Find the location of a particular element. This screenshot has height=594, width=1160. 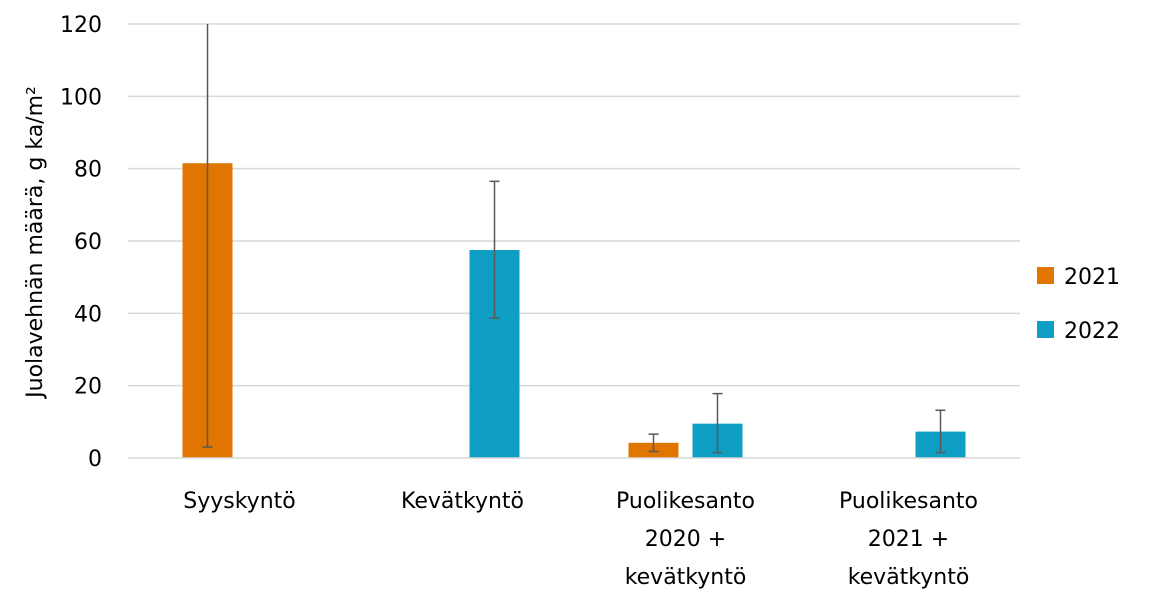

x-category-label-line: 2020 + is located at coordinates (685, 539).